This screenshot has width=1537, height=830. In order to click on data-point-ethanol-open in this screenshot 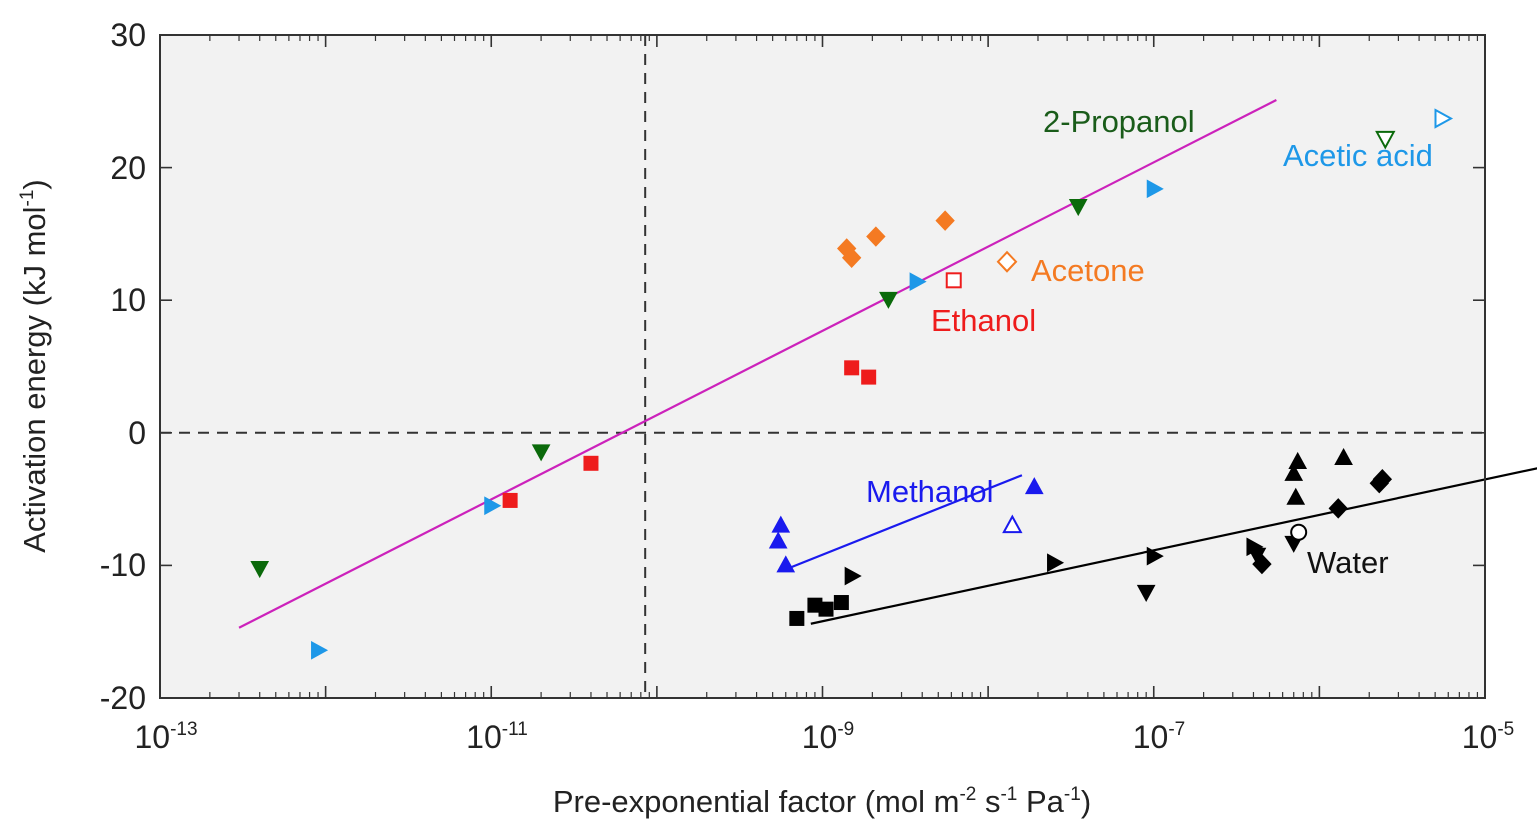, I will do `click(953, 280)`.